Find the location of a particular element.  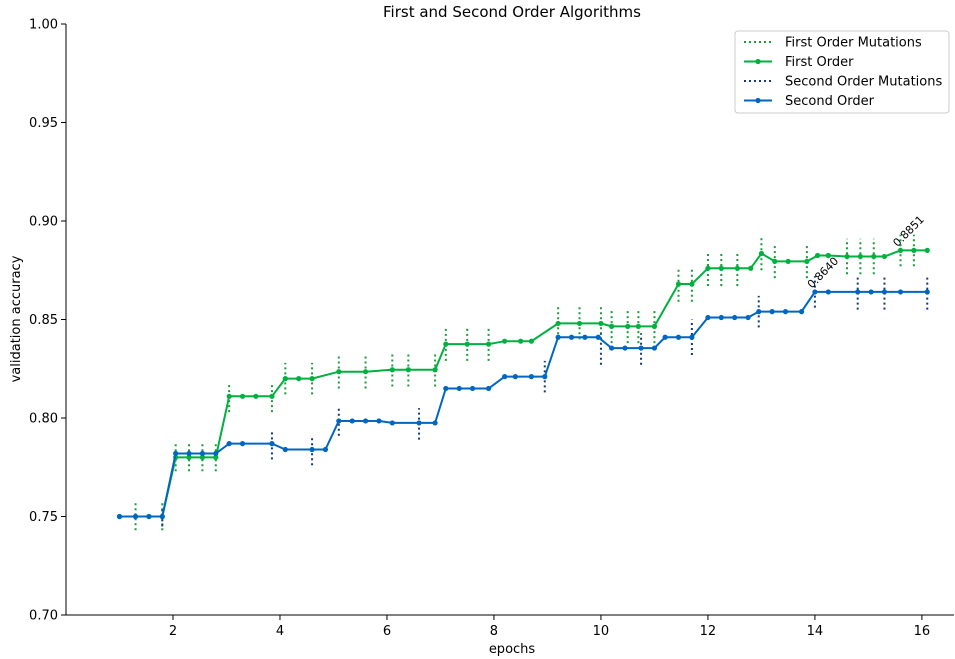

y-tick-label: 0.95 is located at coordinates (43, 123).